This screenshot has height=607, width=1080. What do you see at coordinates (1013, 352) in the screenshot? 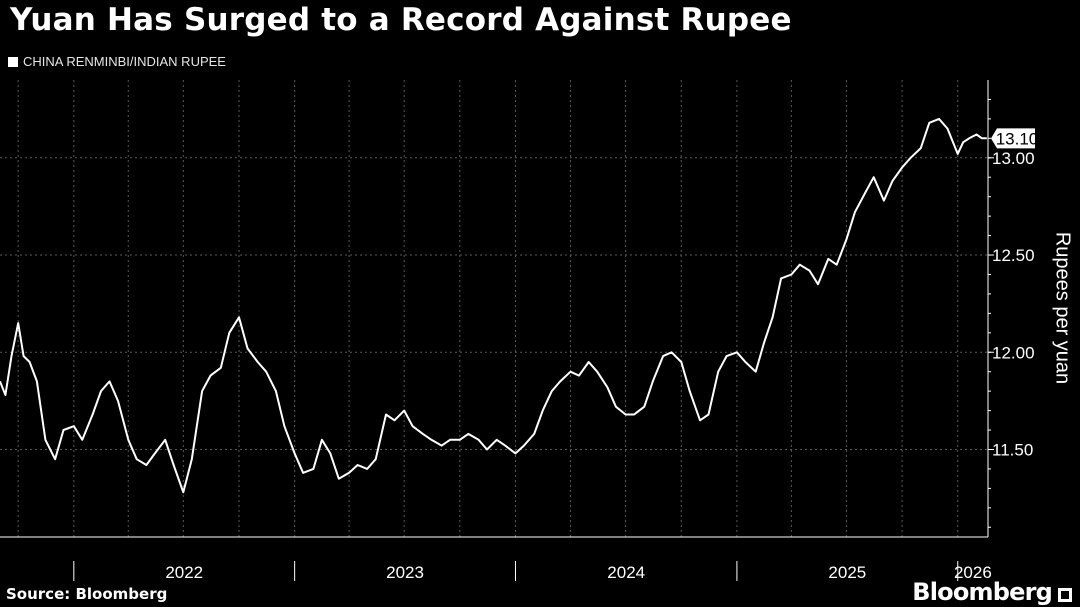
I see `y-tick-label: 12.00` at bounding box center [1013, 352].